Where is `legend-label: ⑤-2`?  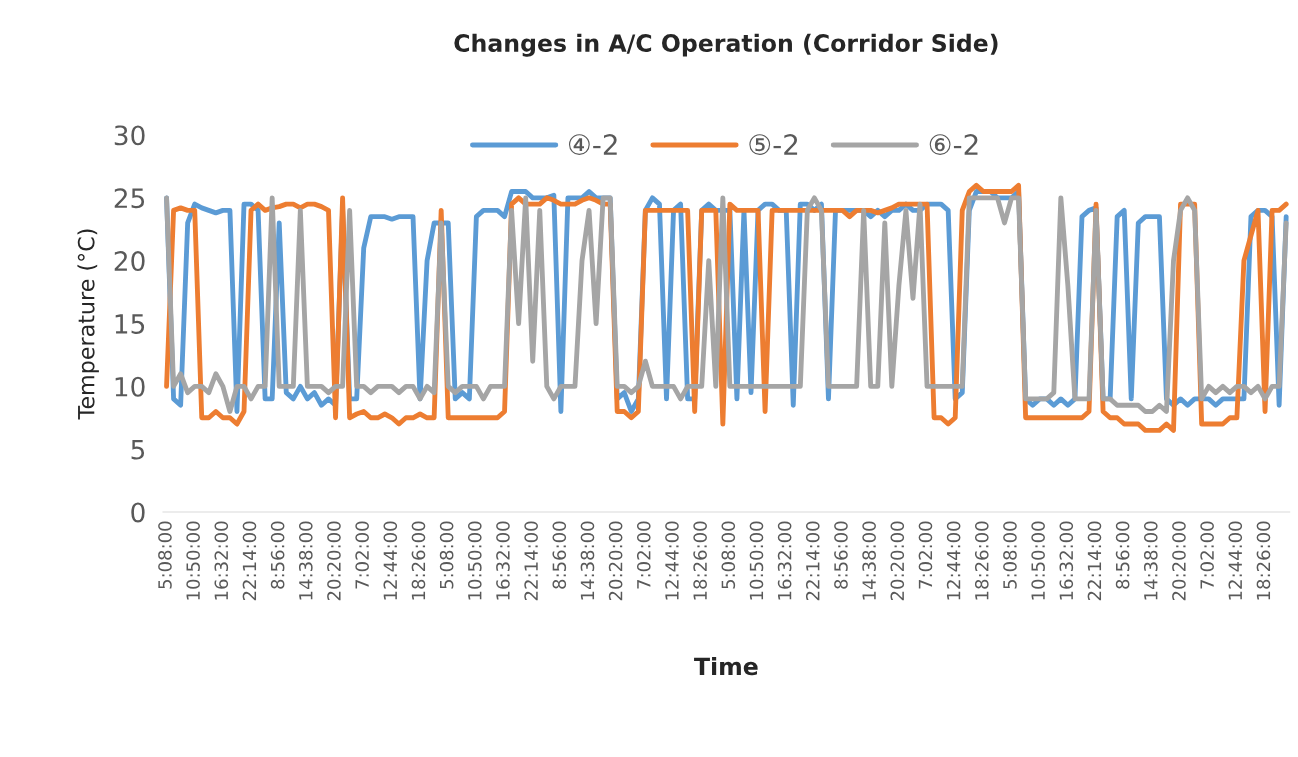 legend-label: ⑤-2 is located at coordinates (773, 144).